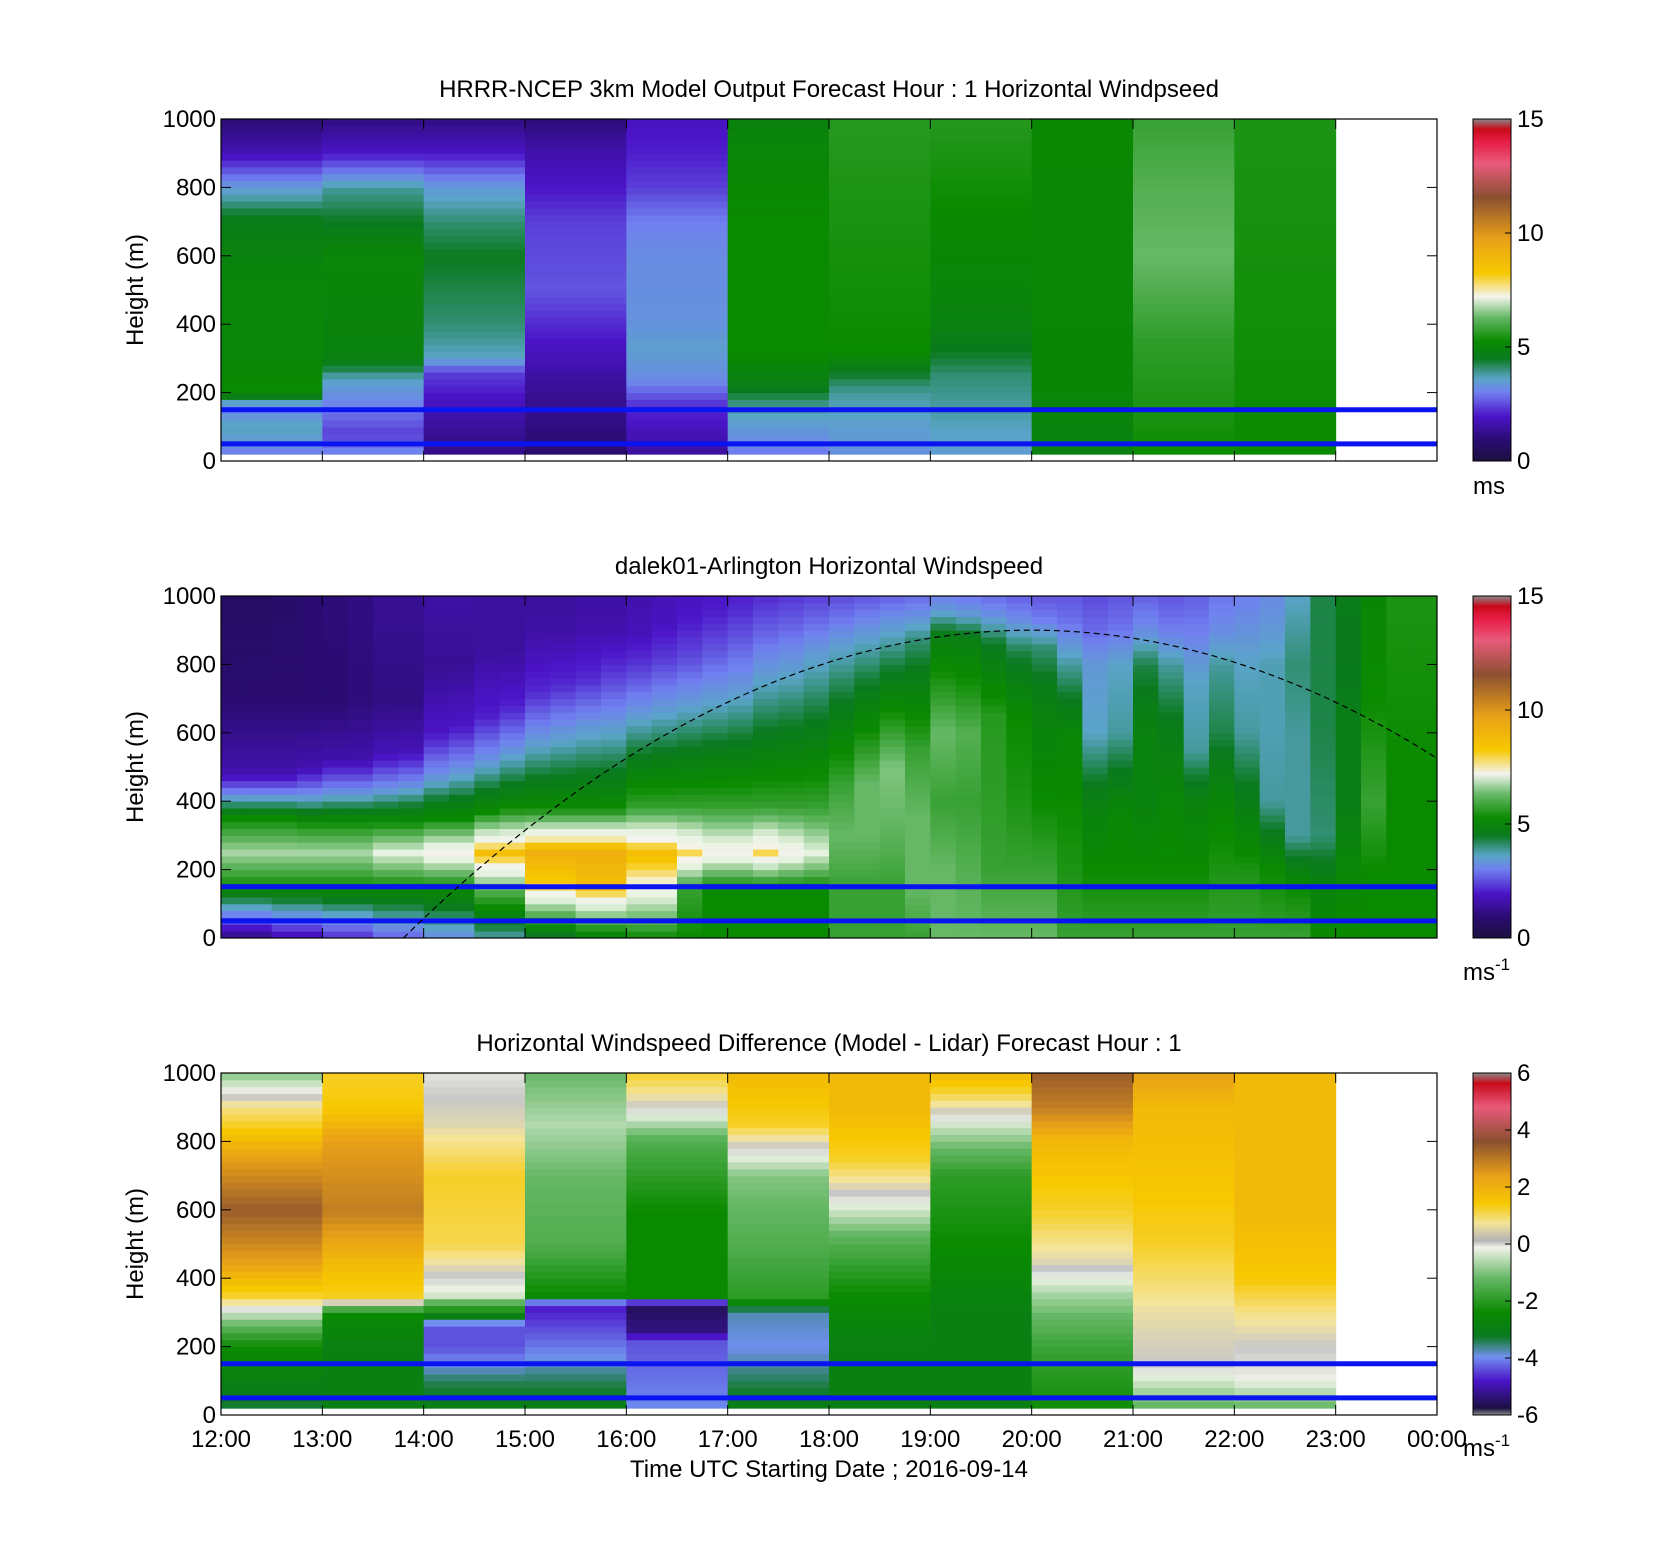 The height and width of the screenshot is (1561, 1680). I want to click on colorbar-tick-label: 15, so click(1530, 119).